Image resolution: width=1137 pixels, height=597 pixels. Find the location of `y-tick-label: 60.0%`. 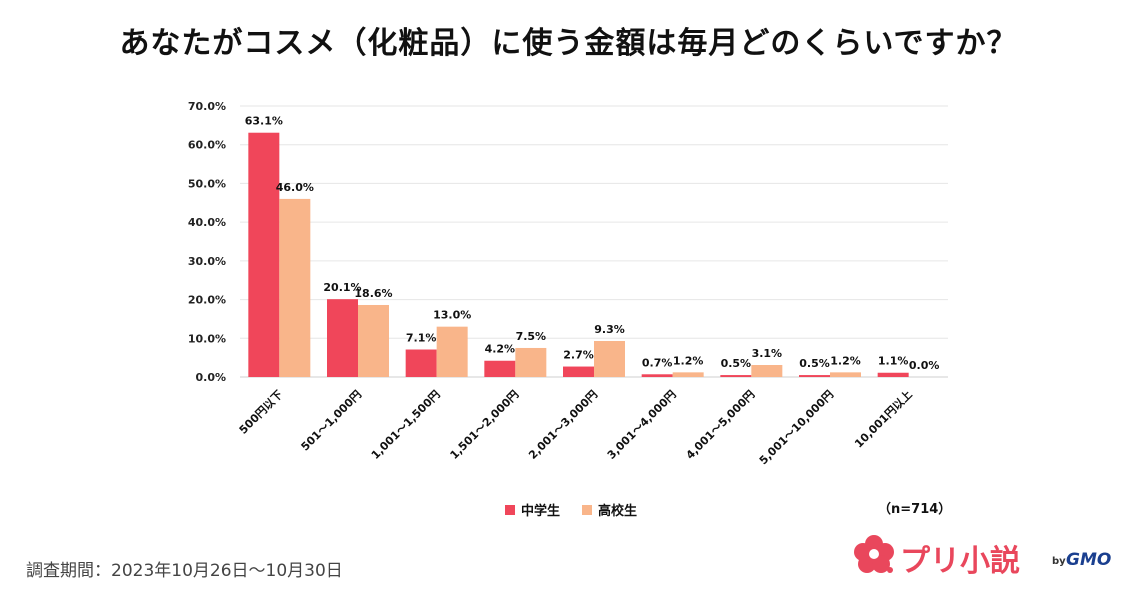

y-tick-label: 60.0% is located at coordinates (207, 145).